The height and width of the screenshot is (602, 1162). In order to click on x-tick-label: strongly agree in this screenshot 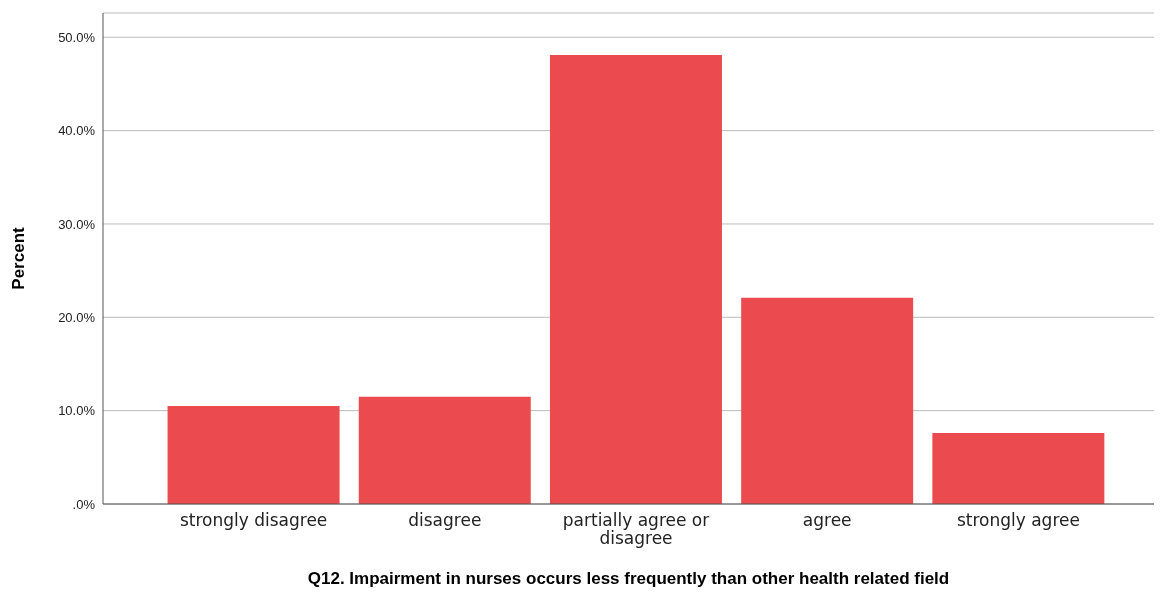, I will do `click(1018, 520)`.